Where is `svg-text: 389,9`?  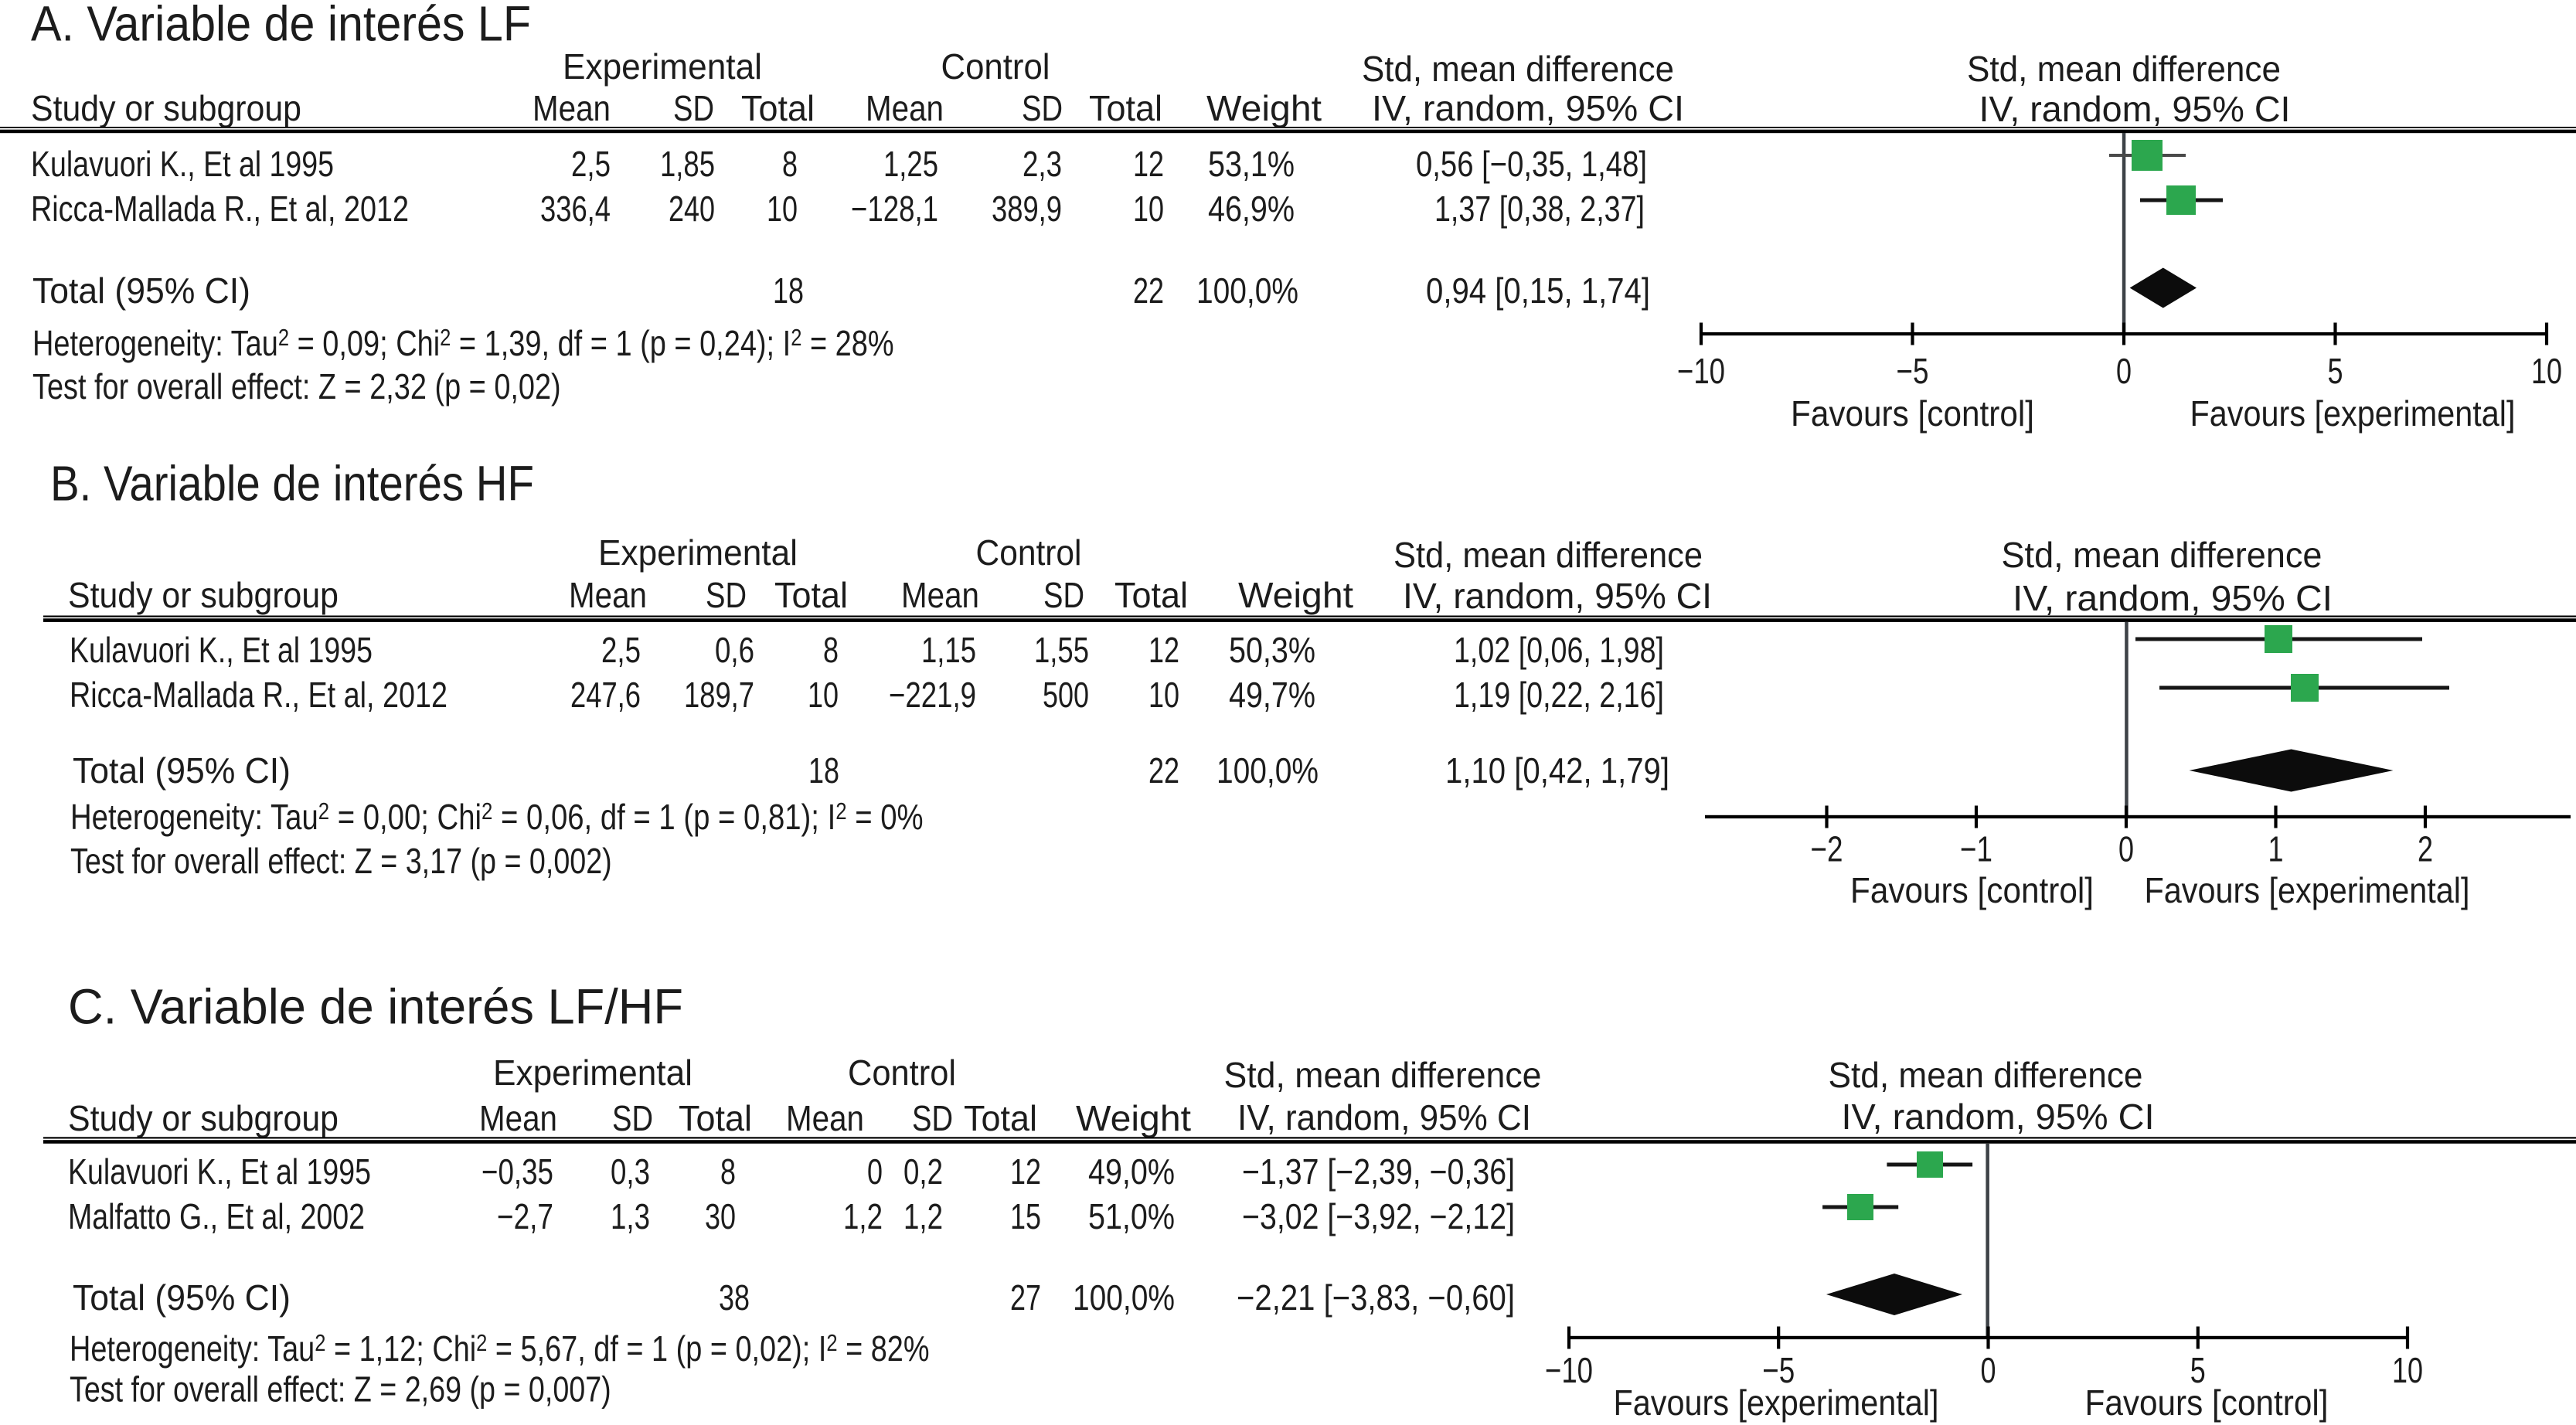
svg-text: 389,9 is located at coordinates (1027, 209).